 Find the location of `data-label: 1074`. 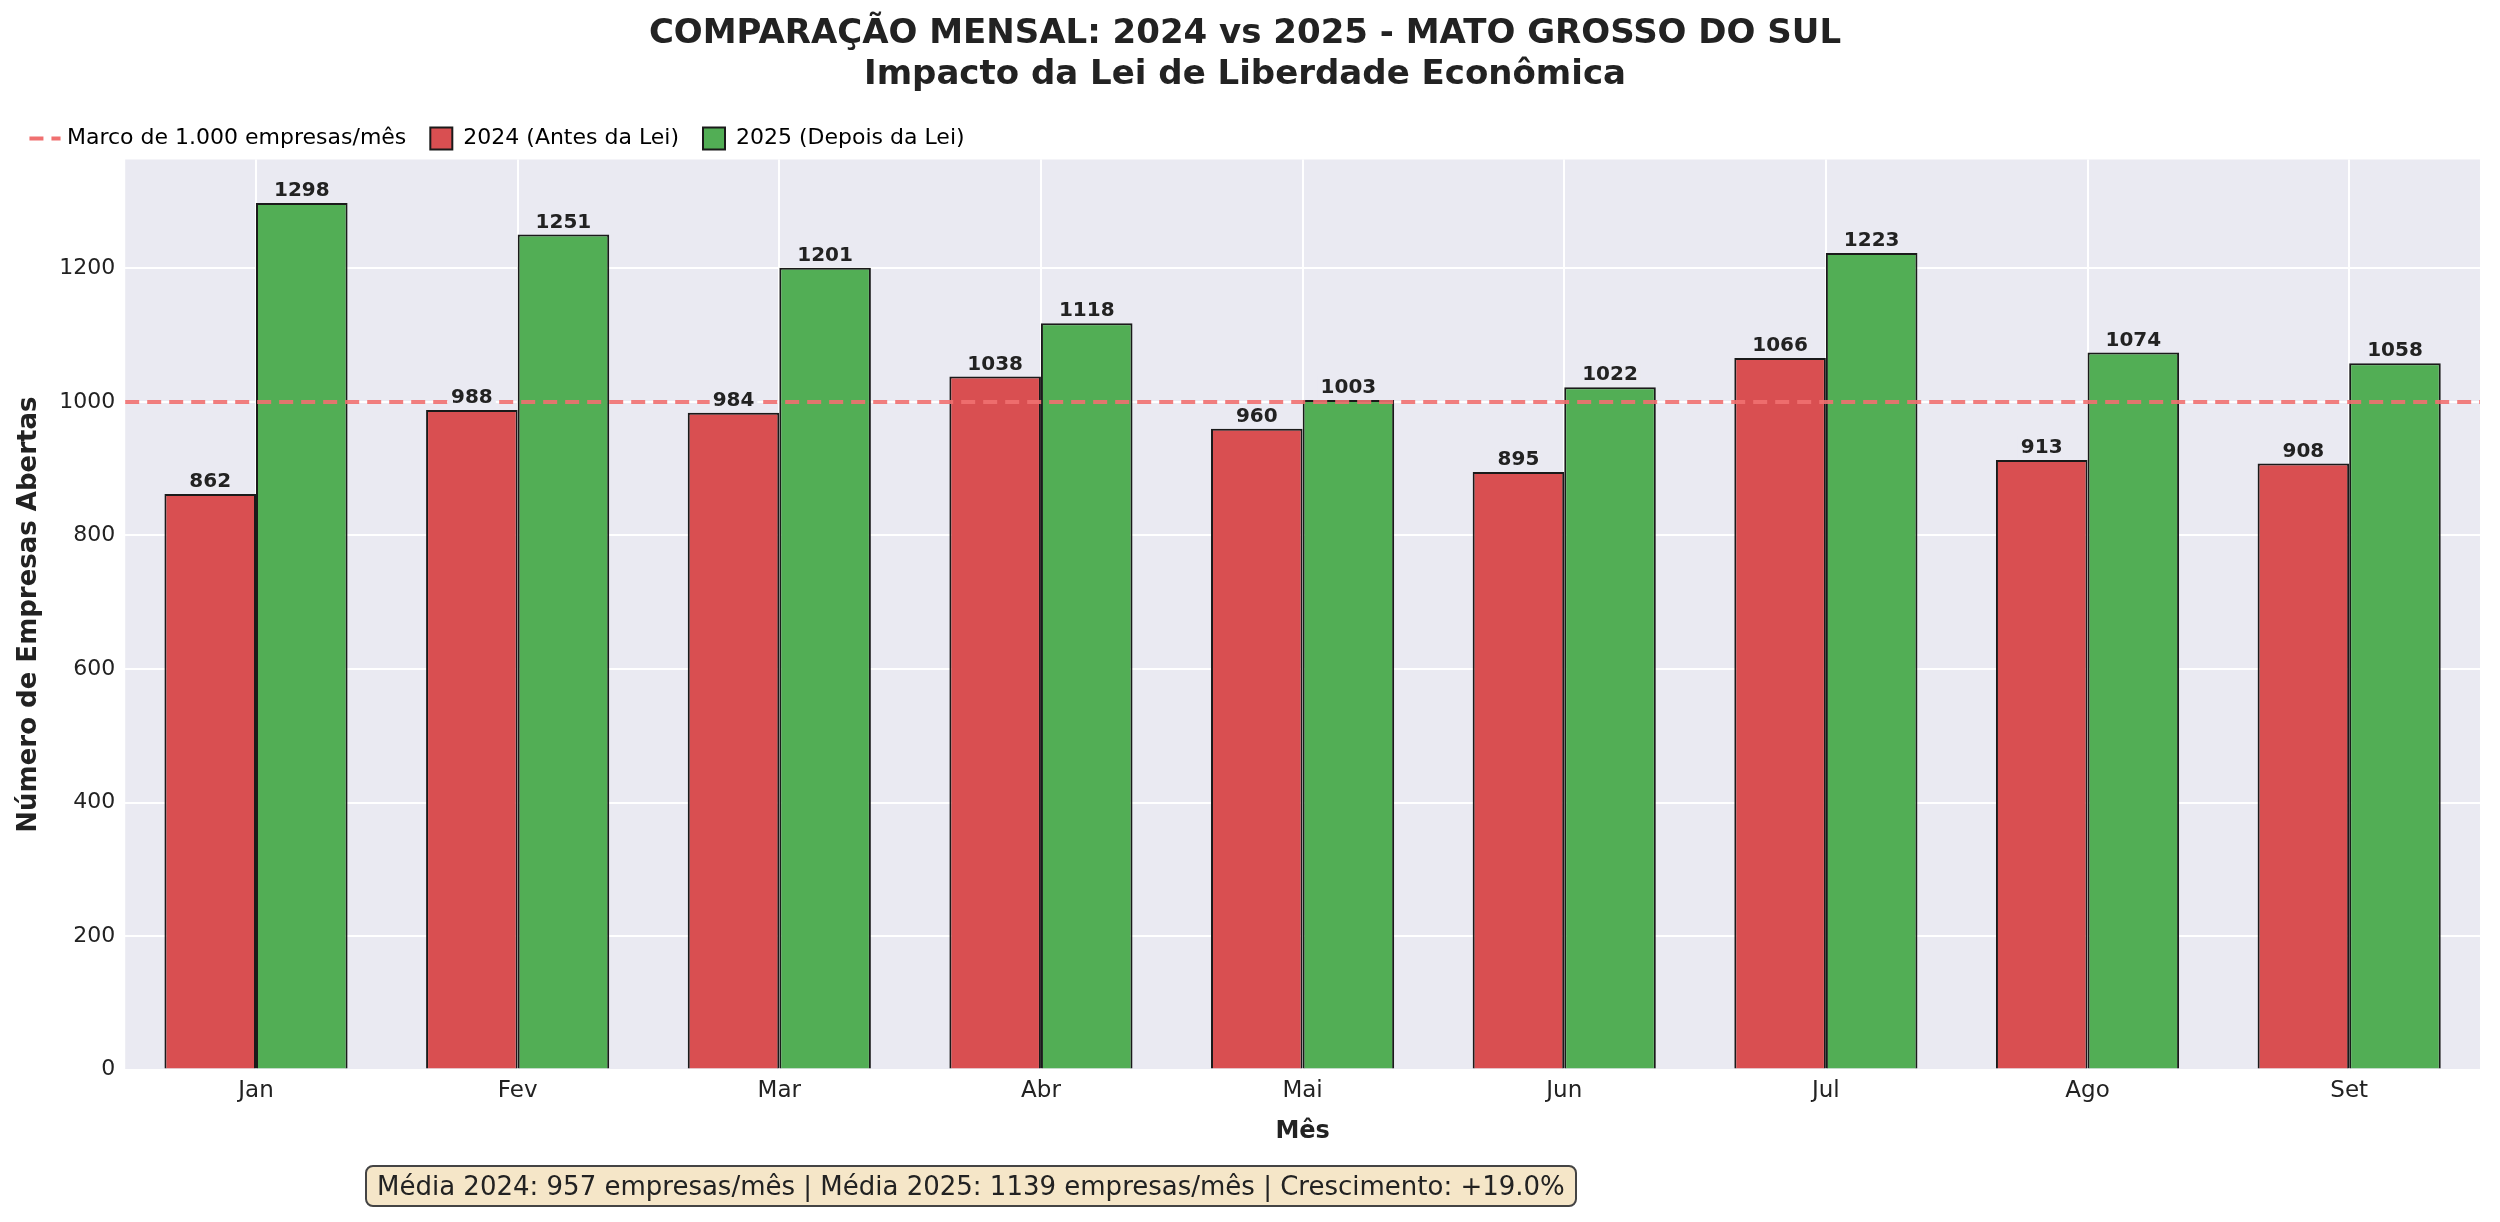

data-label: 1074 is located at coordinates (2133, 338).